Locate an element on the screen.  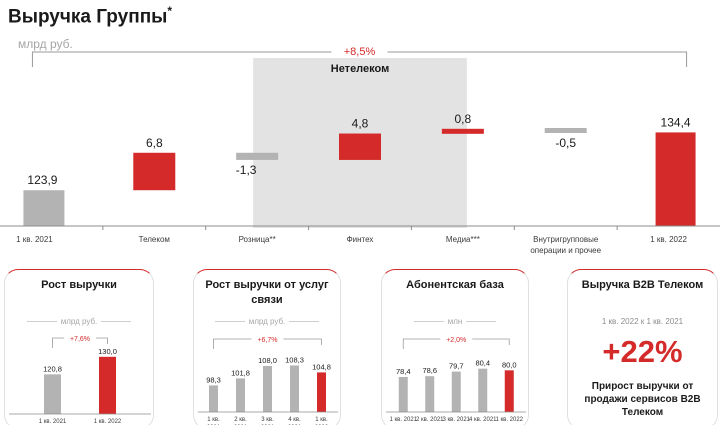
waterfall-value-label: 4,8 is located at coordinates (360, 124).